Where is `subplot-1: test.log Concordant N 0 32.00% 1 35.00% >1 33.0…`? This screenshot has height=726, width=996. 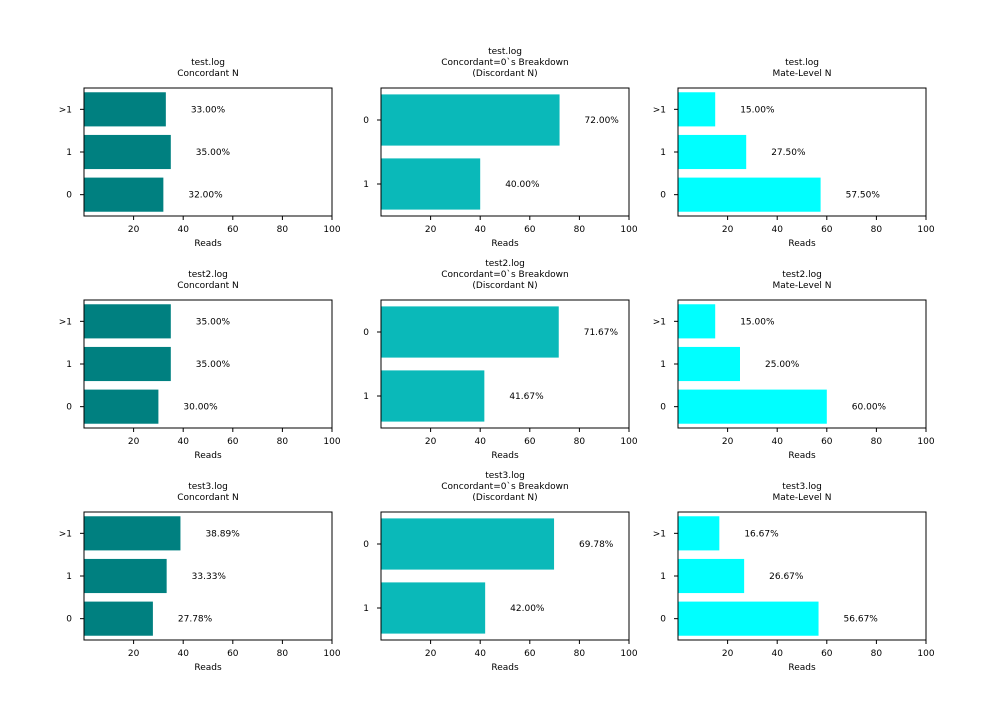 subplot-1: test.log Concordant N 0 32.00% 1 35.00% >1 33.0… is located at coordinates (200, 153).